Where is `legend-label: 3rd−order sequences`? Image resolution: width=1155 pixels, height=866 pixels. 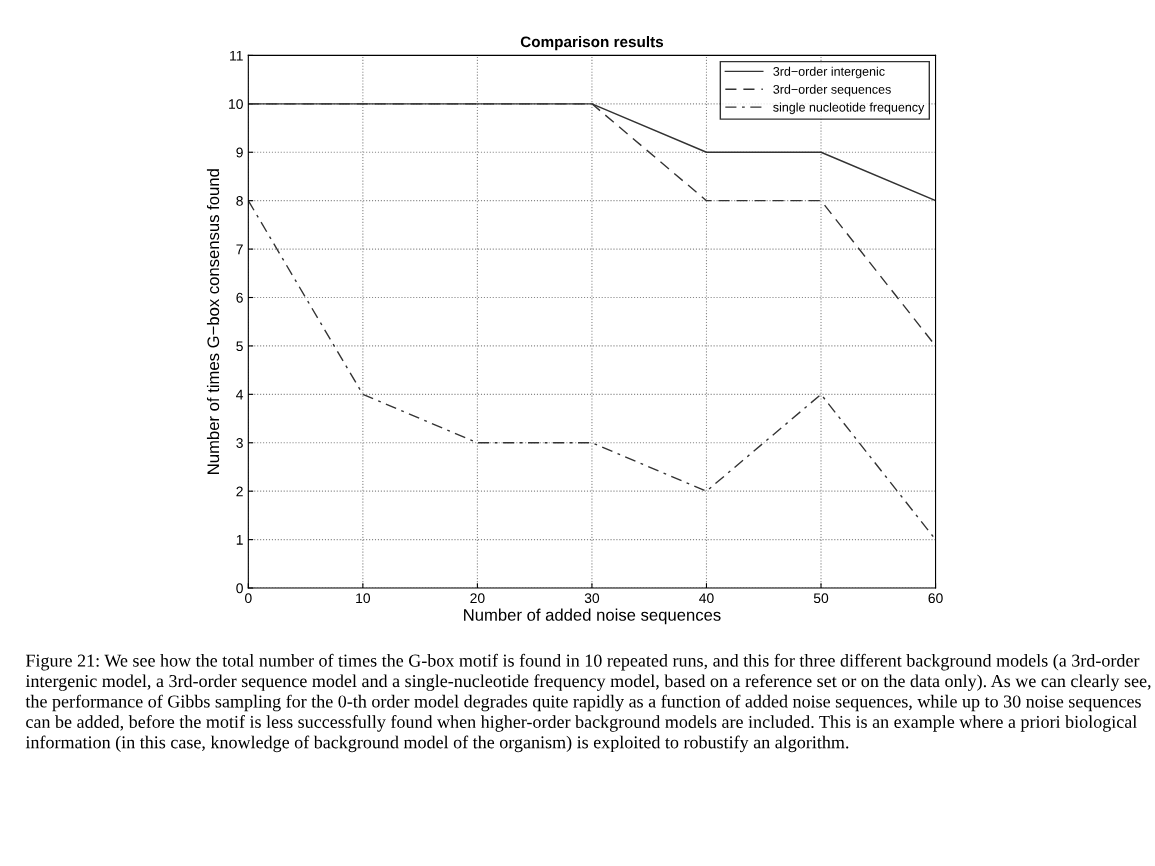
legend-label: 3rd−order sequences is located at coordinates (832, 90).